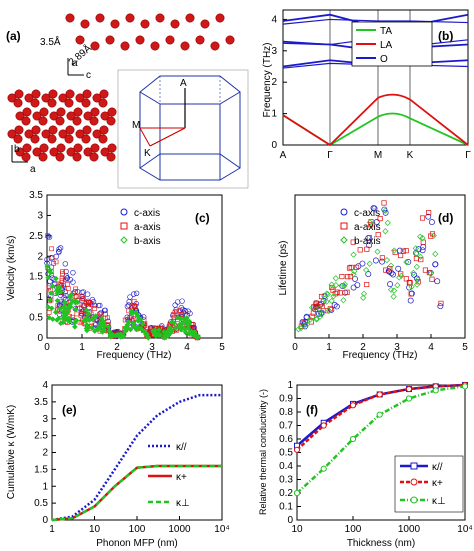  I want to click on y-tick-label-e: 0, so click(45, 520).